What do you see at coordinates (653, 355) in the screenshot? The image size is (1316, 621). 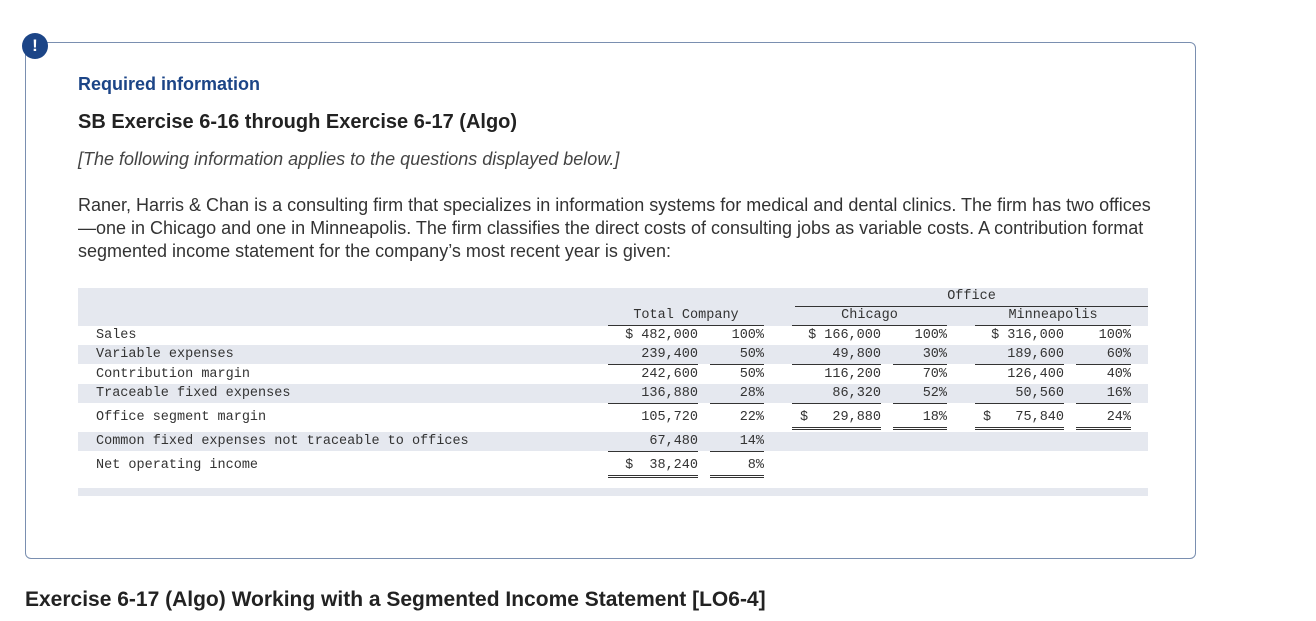 I see `cell-value: 239,400` at bounding box center [653, 355].